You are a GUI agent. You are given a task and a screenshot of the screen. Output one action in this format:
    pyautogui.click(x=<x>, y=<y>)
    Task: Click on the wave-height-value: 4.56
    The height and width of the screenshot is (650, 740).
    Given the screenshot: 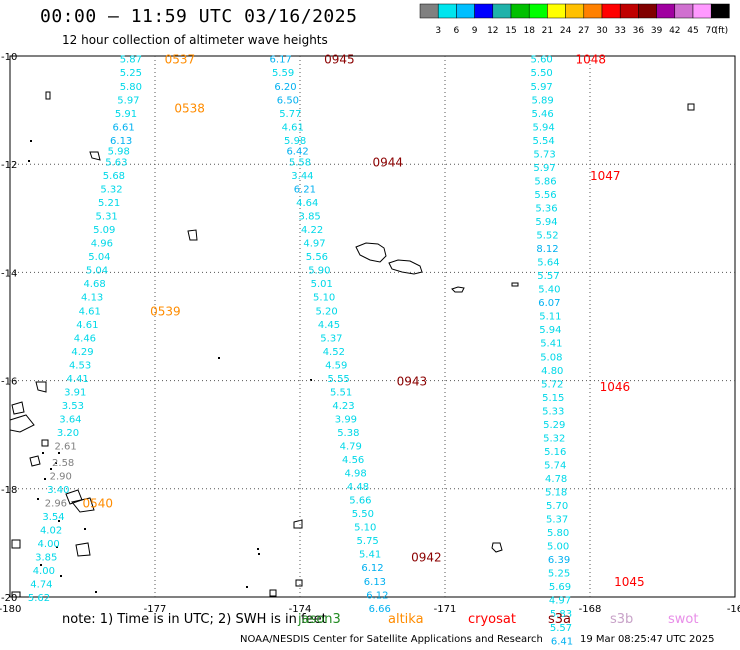 What is the action you would take?
    pyautogui.click(x=353, y=460)
    